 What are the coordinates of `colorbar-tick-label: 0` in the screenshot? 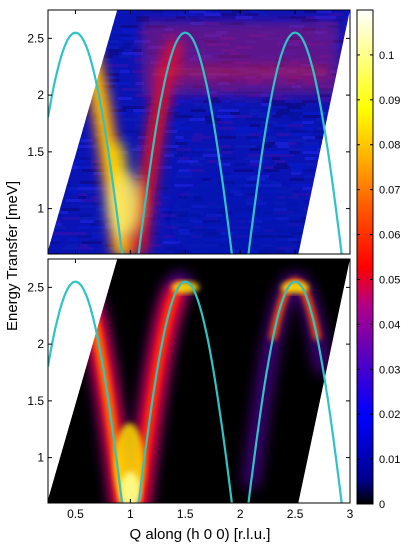 It's located at (382, 505).